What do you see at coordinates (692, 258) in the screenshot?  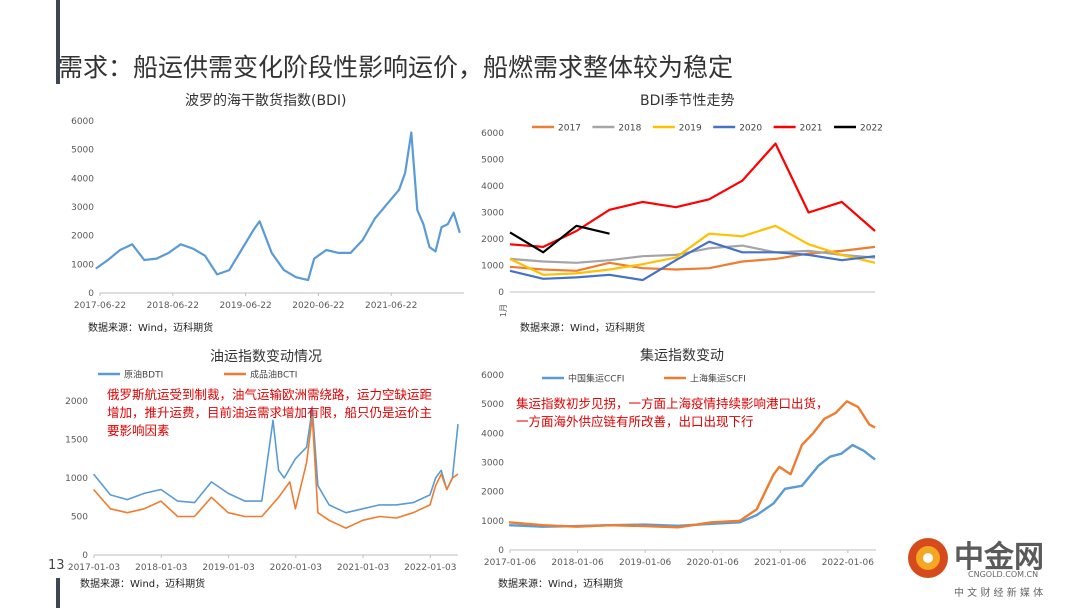 I see `series-line-2017` at bounding box center [692, 258].